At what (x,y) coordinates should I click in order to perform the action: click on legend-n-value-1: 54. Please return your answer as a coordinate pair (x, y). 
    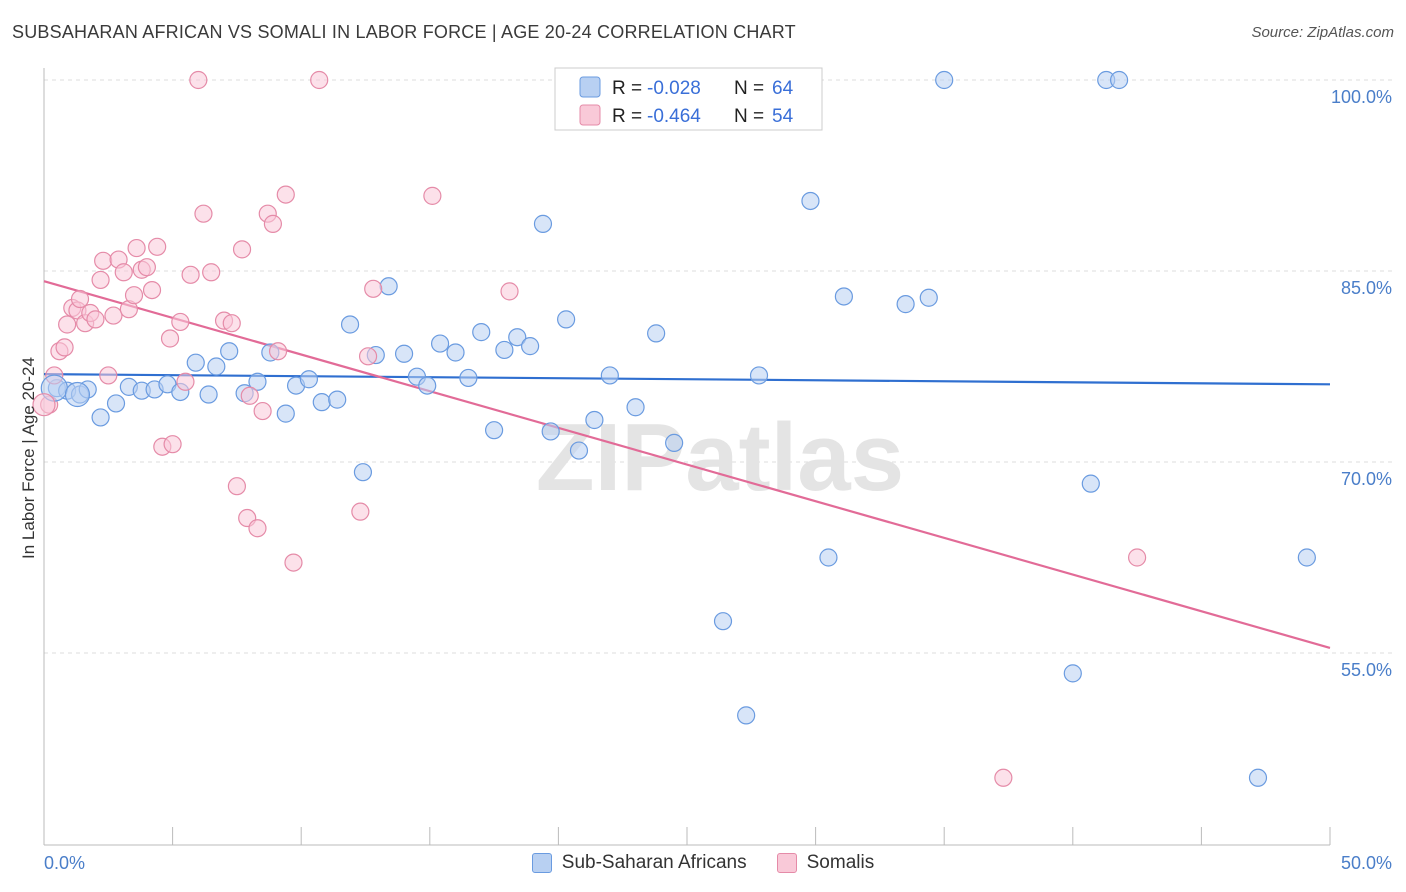
    Looking at the image, I should click on (783, 116).